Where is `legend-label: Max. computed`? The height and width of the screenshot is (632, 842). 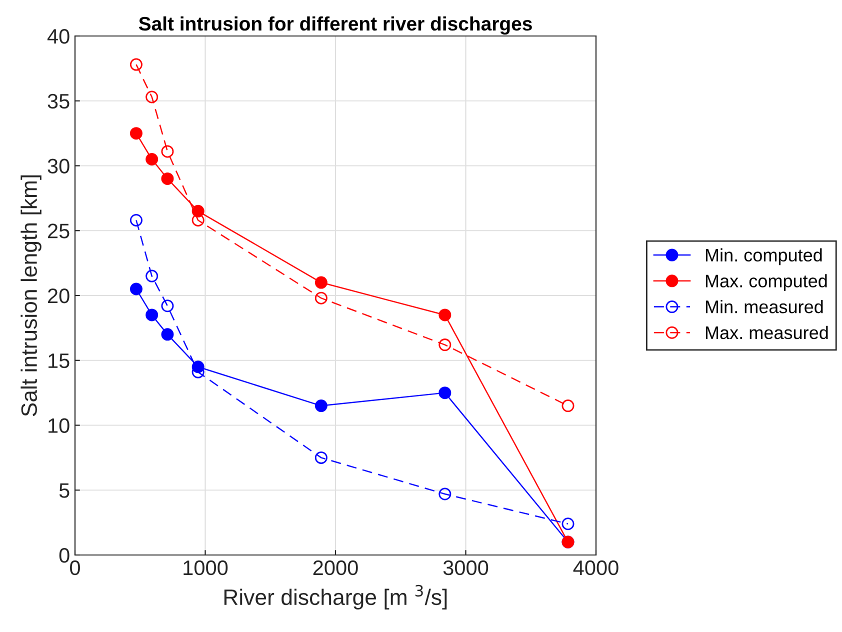
legend-label: Max. computed is located at coordinates (766, 282).